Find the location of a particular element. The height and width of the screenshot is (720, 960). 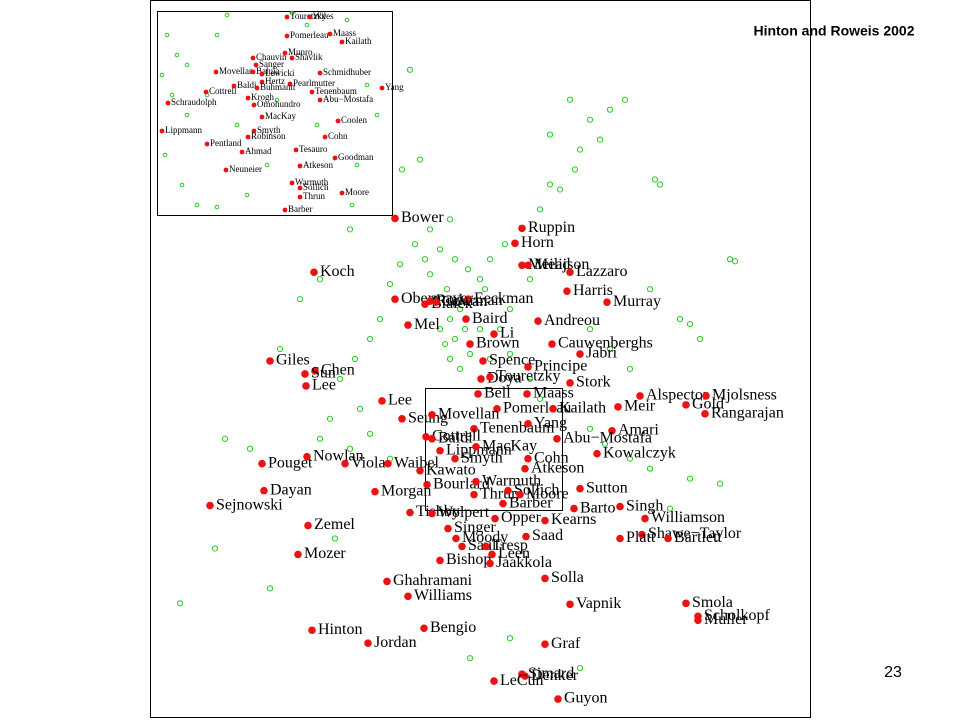

point-label: Baldi is located at coordinates (455, 437).